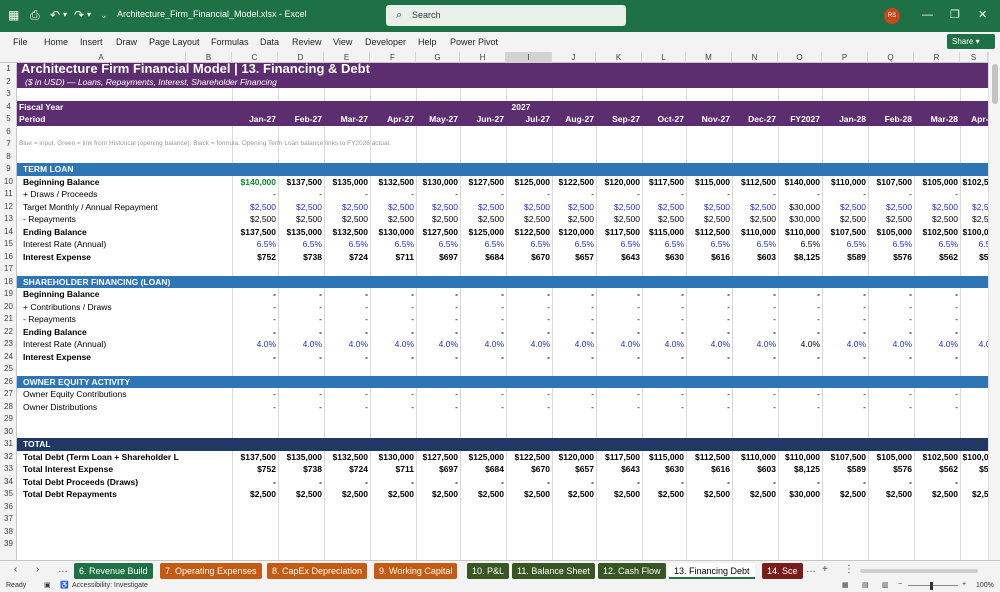 The image size is (1000, 592). What do you see at coordinates (994, 306) in the screenshot?
I see `vertical-scrollbar` at bounding box center [994, 306].